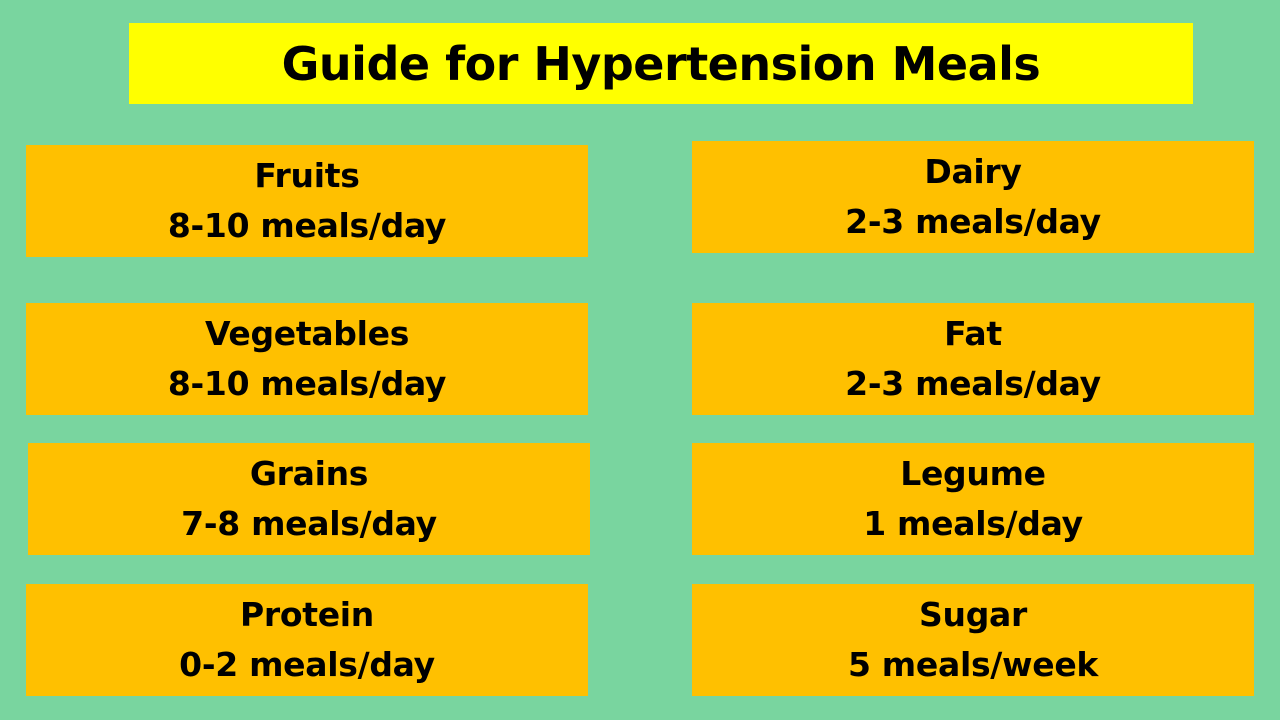 The height and width of the screenshot is (720, 1280). I want to click on food-card-legume: Legume 1 meals/day, so click(973, 499).